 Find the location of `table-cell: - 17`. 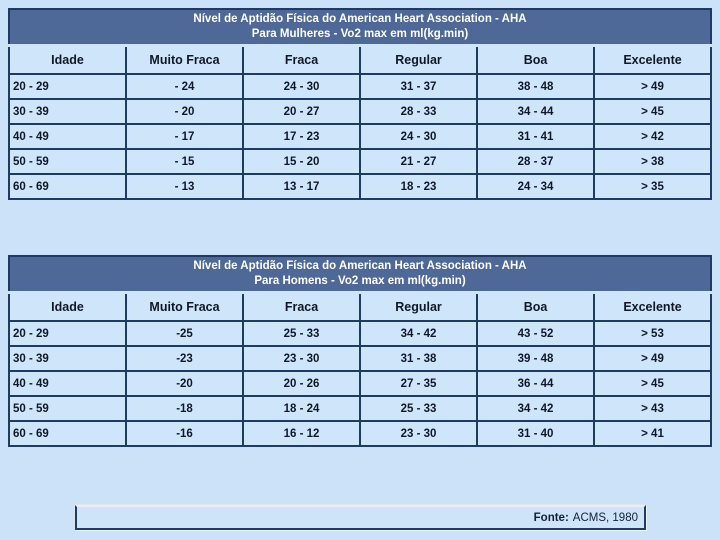

table-cell: - 17 is located at coordinates (184, 136).